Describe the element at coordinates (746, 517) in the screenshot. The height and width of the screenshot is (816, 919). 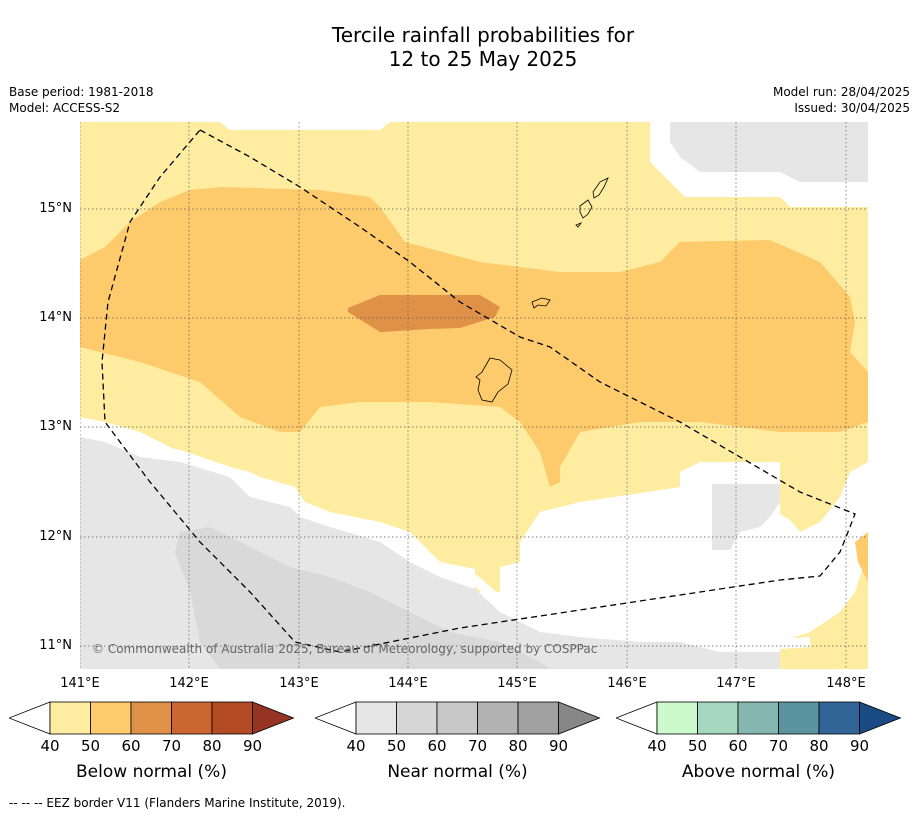
I see `near-50-region-east` at that location.